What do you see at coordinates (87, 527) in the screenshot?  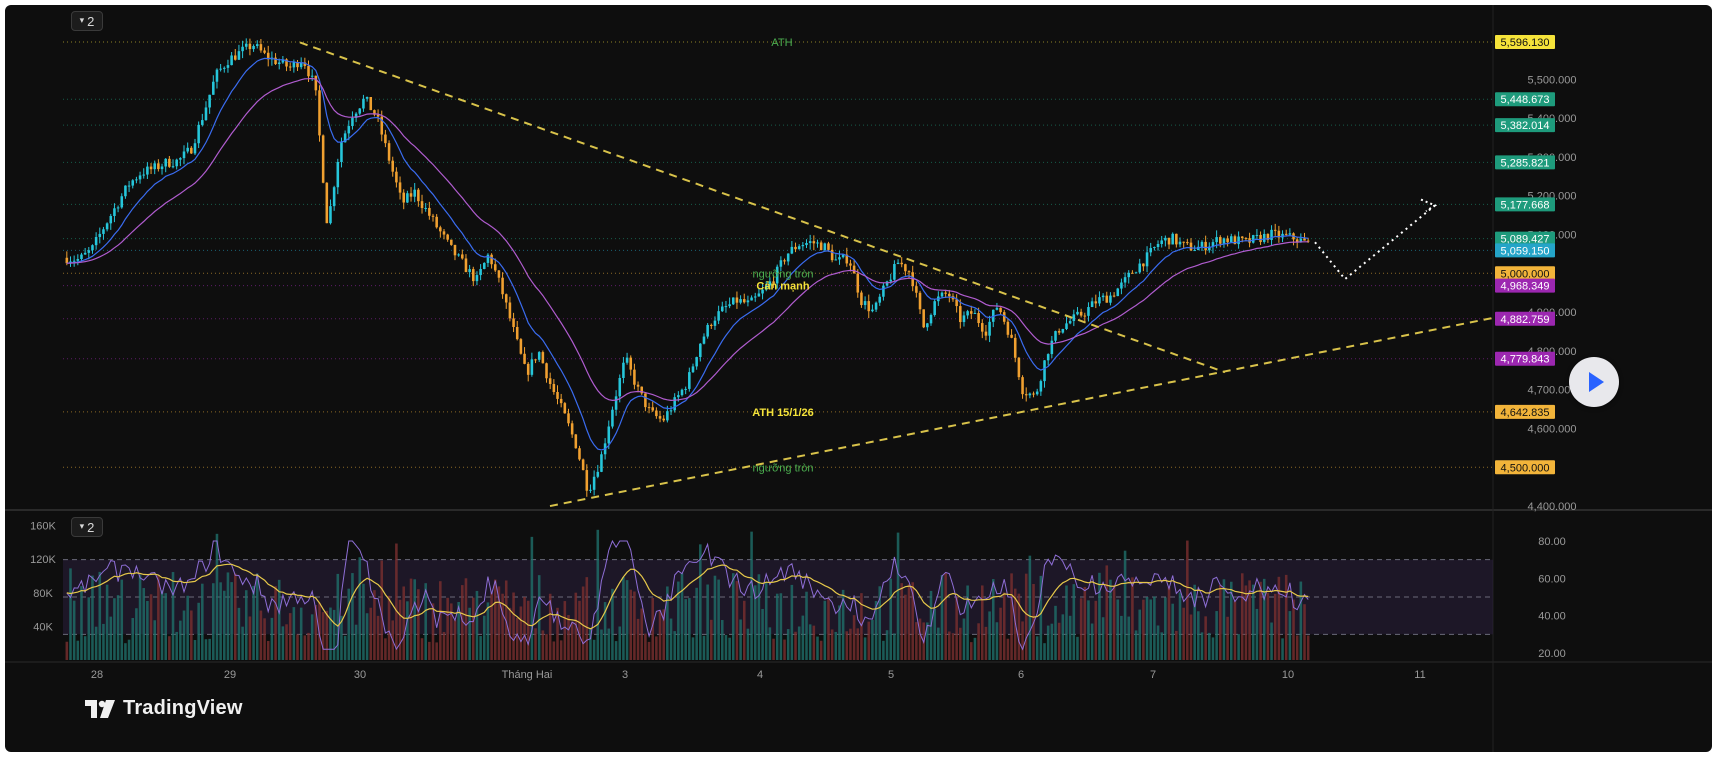 I see `collapse-indicator-pane-button: ▾ 2` at bounding box center [87, 527].